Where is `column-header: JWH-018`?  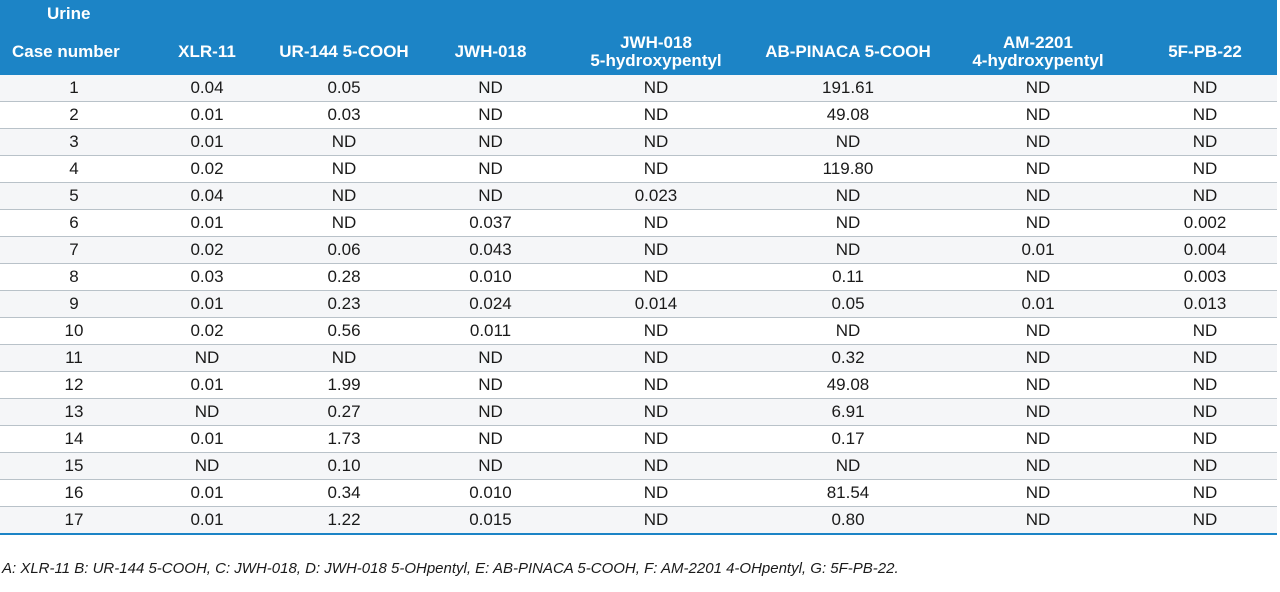
column-header: JWH-018 is located at coordinates (490, 51).